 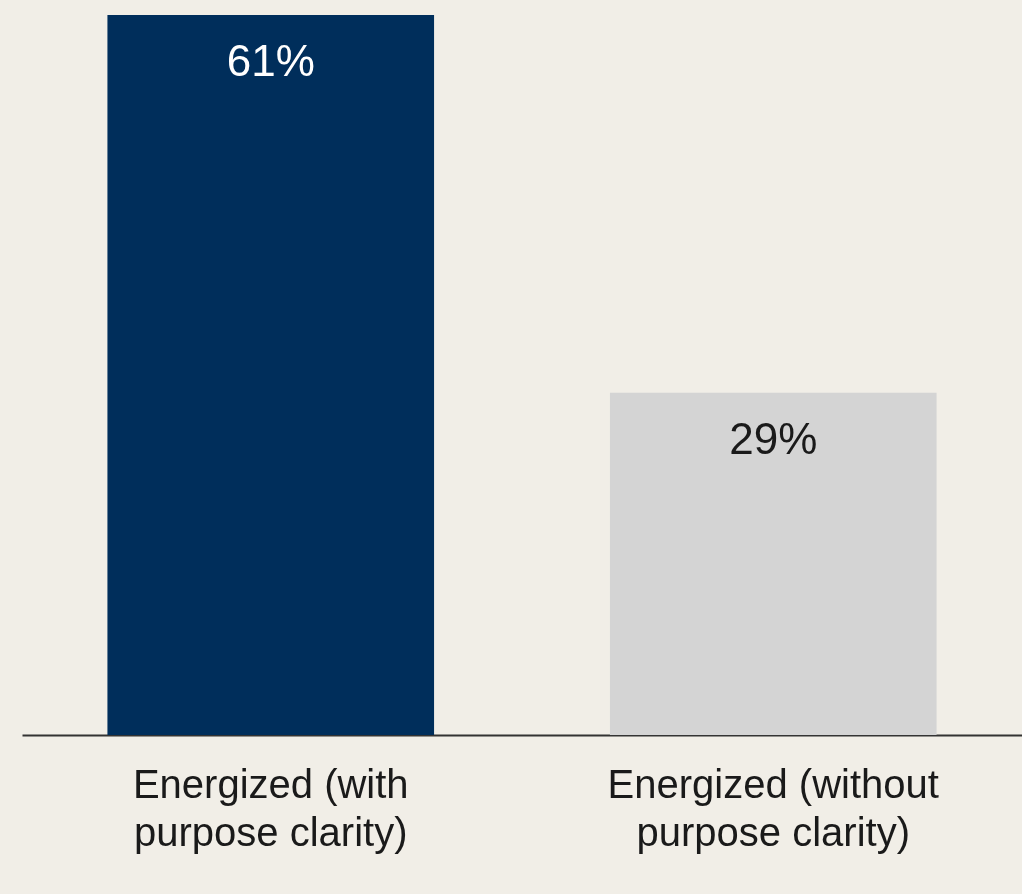 I want to click on data-label: 29%, so click(x=773, y=438).